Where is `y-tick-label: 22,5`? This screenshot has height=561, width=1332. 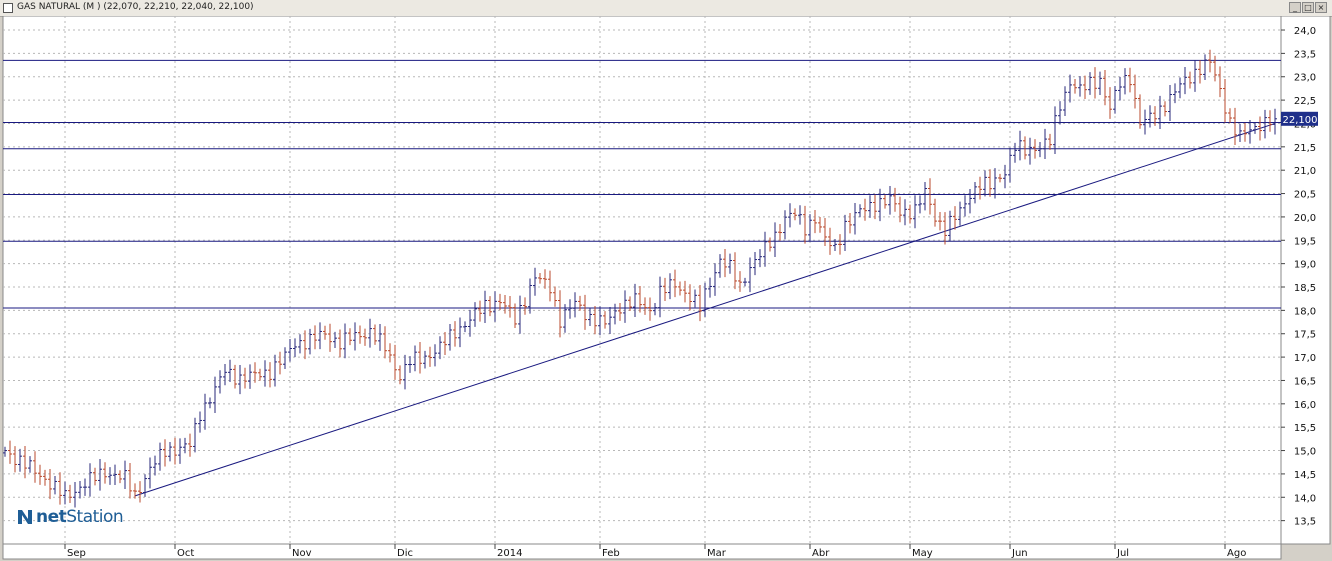 y-tick-label: 22,5 is located at coordinates (1305, 101).